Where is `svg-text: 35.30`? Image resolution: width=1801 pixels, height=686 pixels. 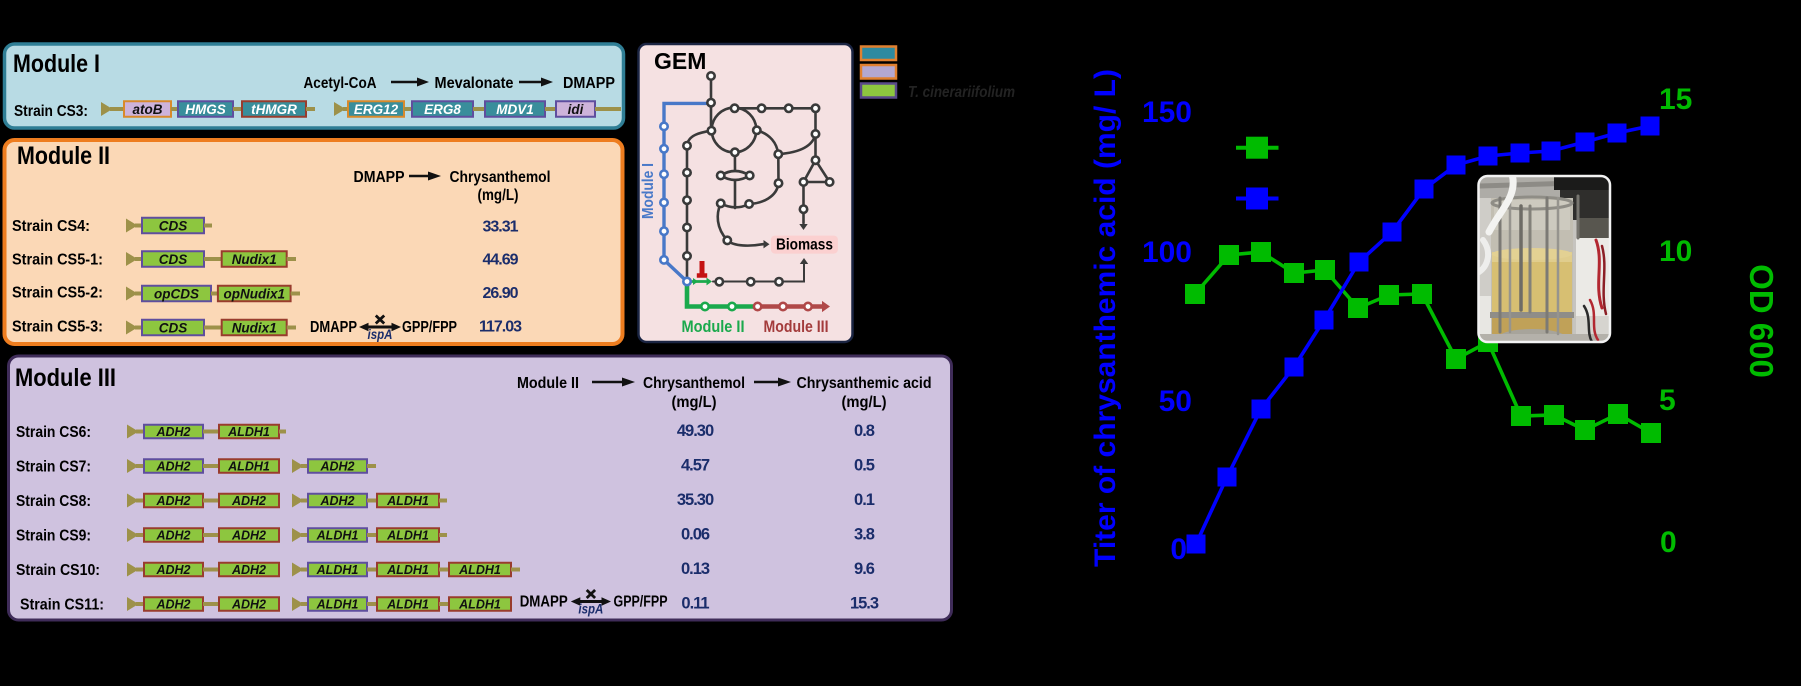 svg-text: 35.30 is located at coordinates (695, 500).